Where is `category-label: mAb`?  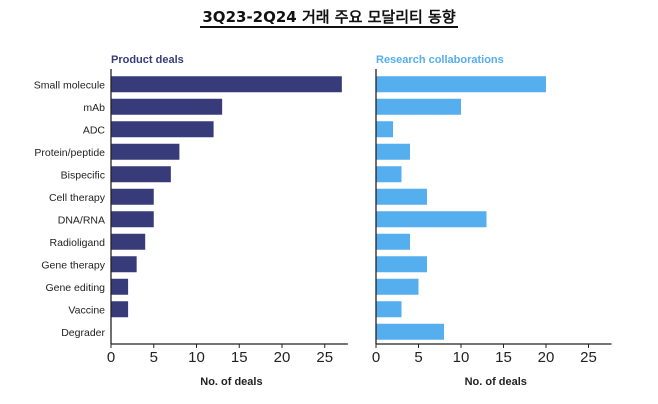 category-label: mAb is located at coordinates (94, 108).